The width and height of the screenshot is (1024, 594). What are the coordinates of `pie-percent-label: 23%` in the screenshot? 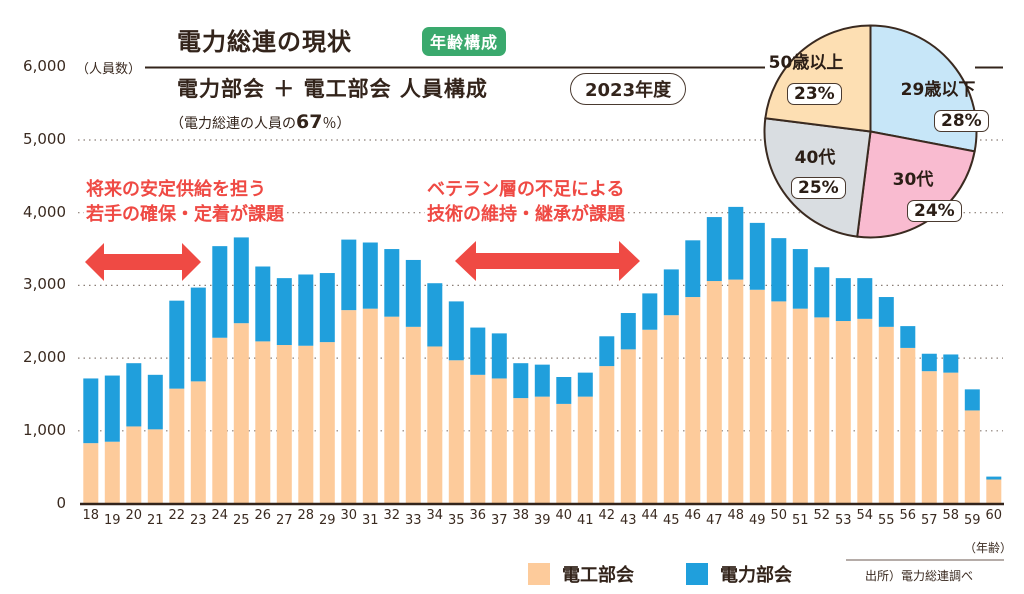 It's located at (814, 94).